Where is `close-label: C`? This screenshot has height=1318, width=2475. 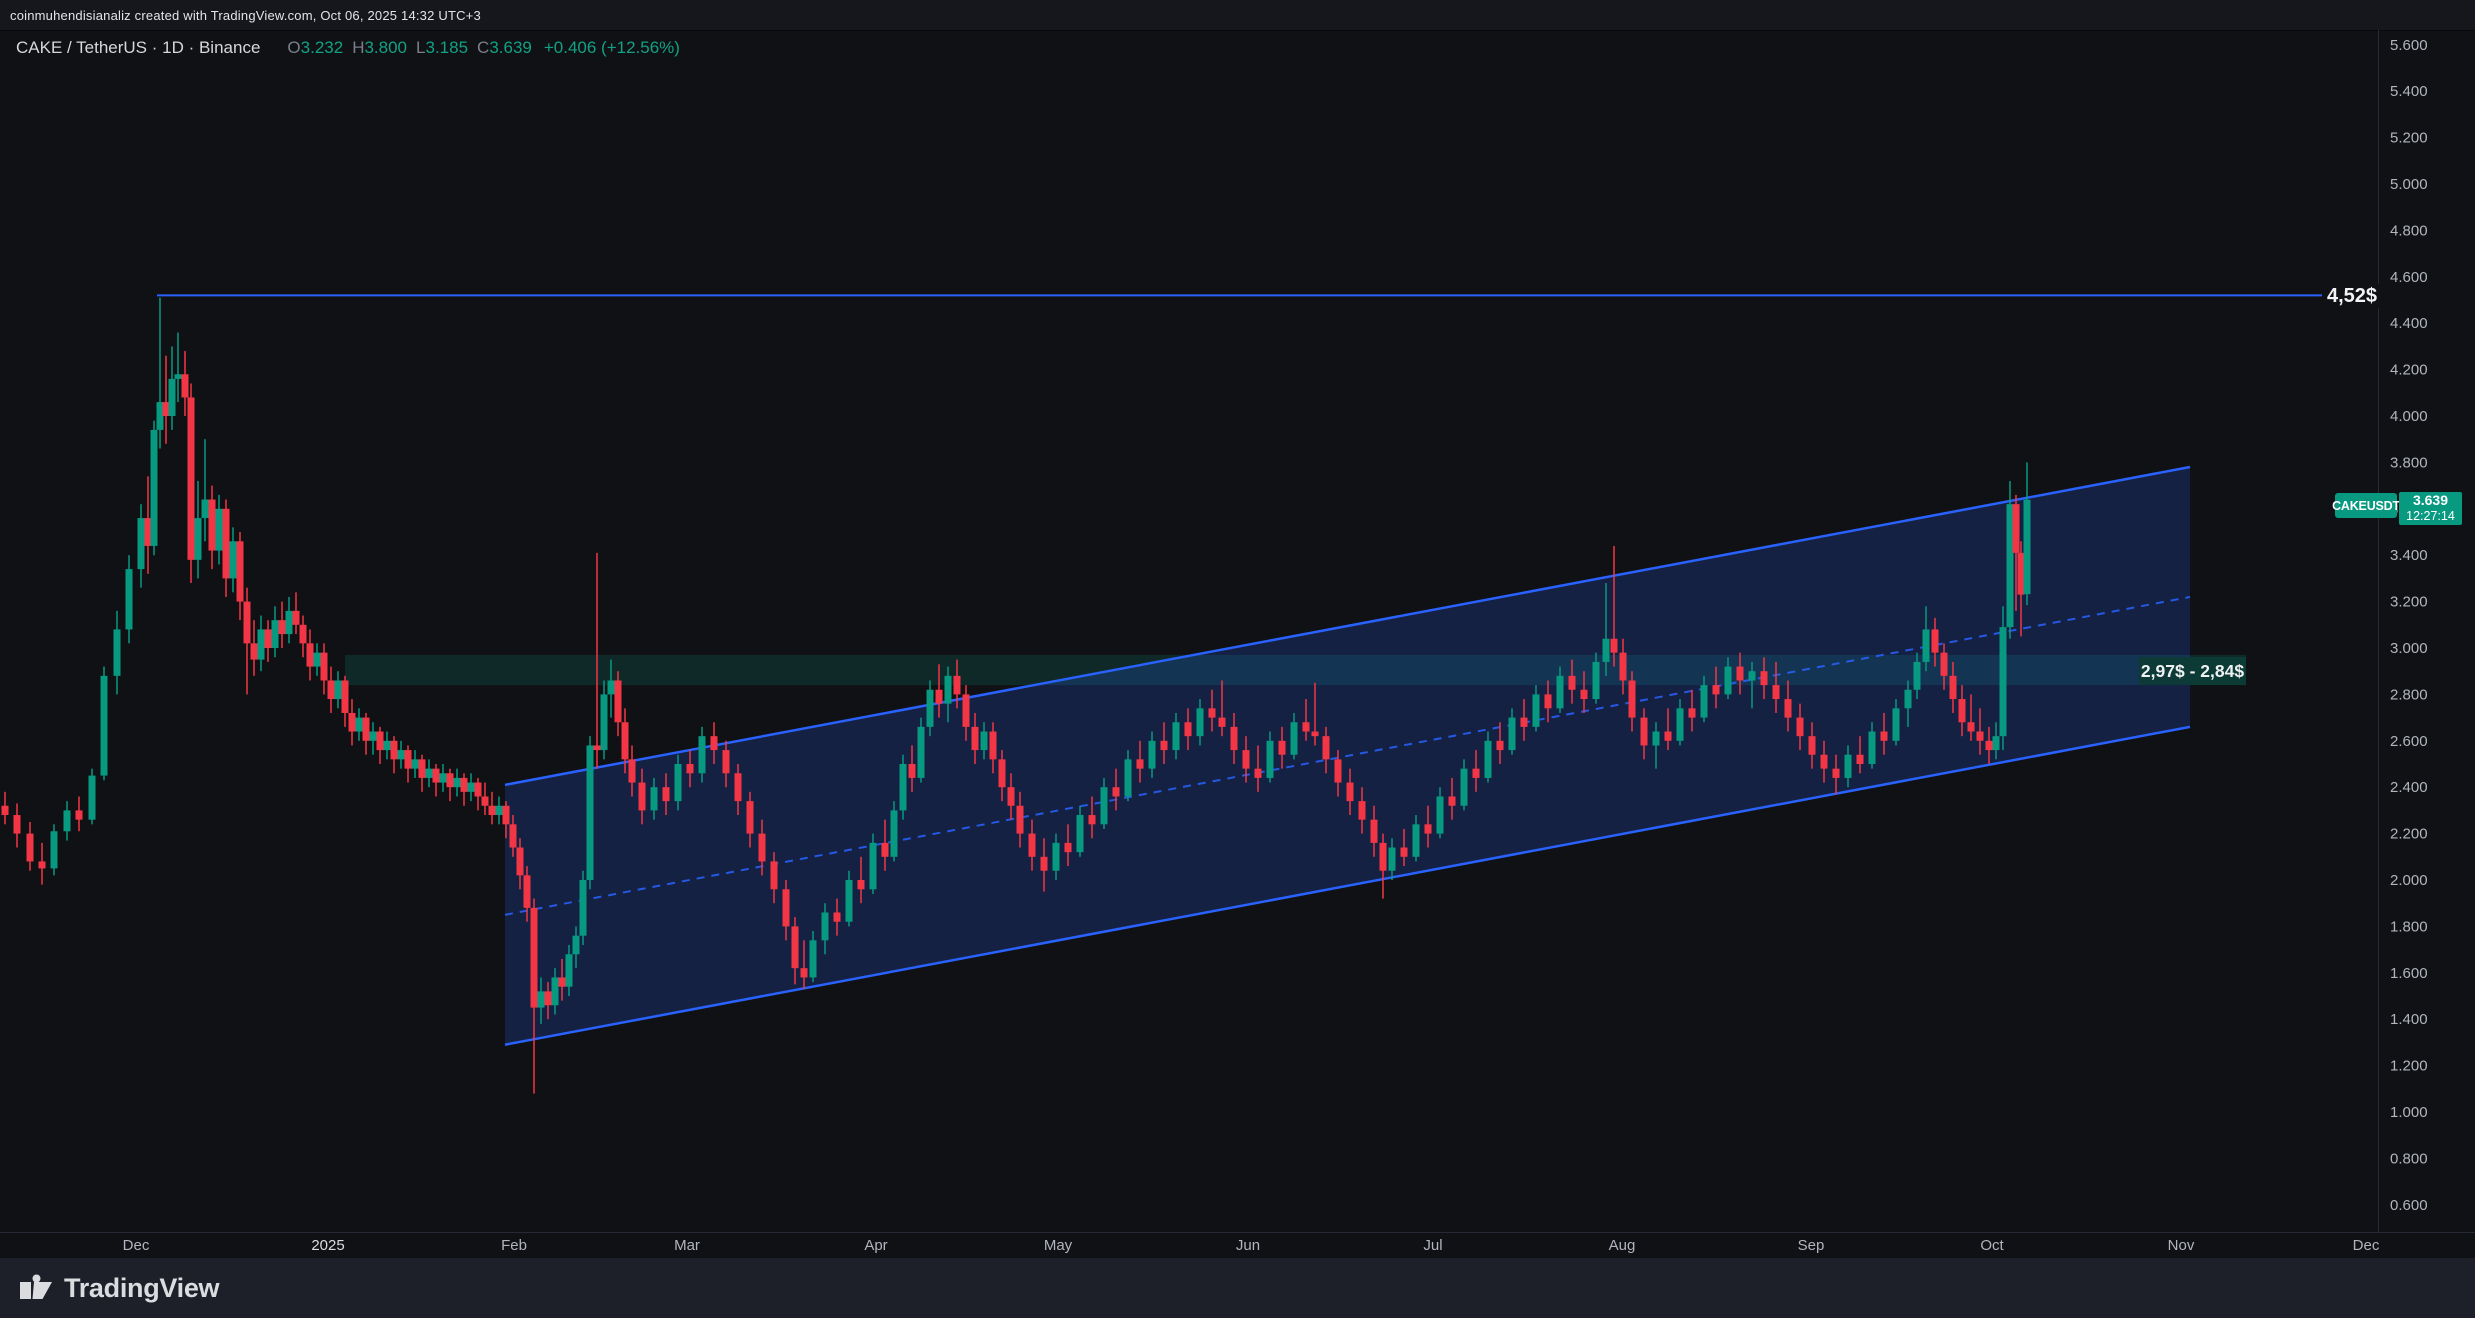
close-label: C is located at coordinates (483, 47).